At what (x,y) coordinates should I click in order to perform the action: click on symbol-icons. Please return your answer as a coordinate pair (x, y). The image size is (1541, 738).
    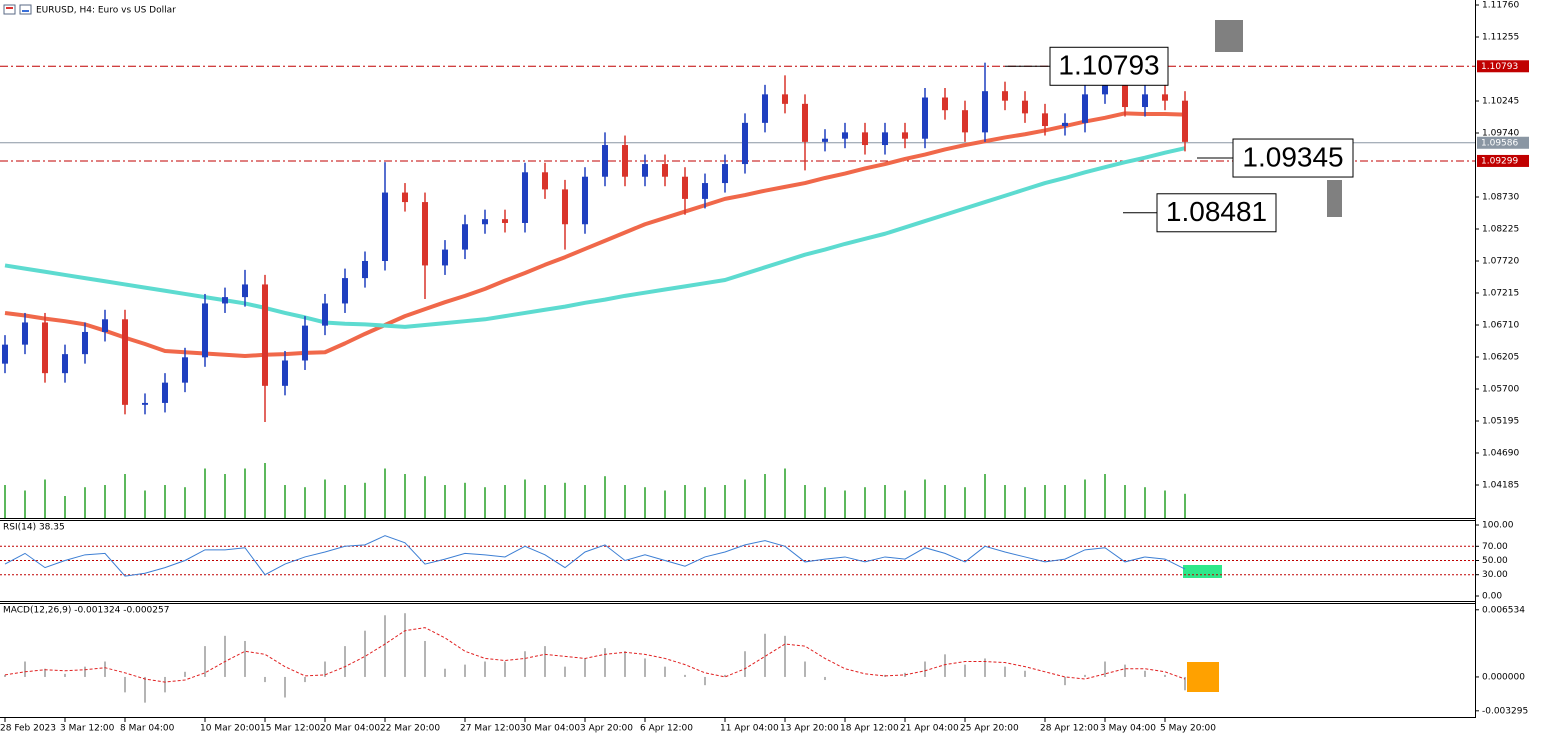
    Looking at the image, I should click on (17, 9).